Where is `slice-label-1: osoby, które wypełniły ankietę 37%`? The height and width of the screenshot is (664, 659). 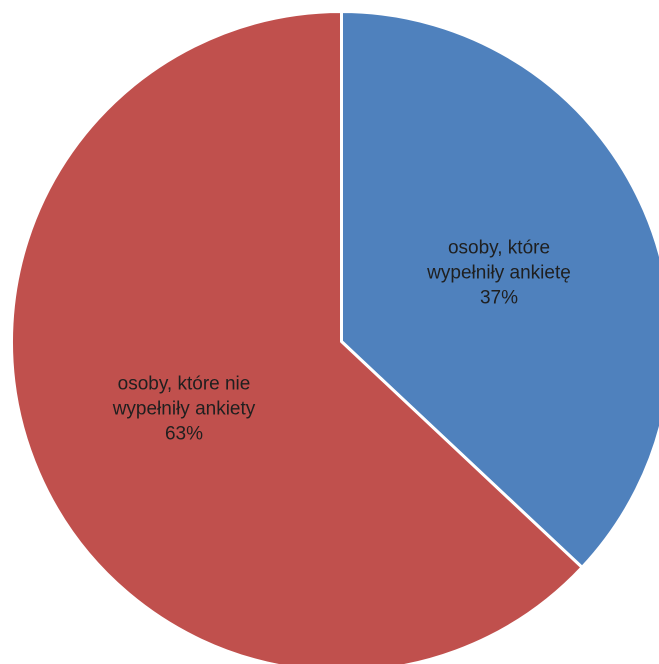
slice-label-1: osoby, które wypełniły ankietę 37% is located at coordinates (498, 272).